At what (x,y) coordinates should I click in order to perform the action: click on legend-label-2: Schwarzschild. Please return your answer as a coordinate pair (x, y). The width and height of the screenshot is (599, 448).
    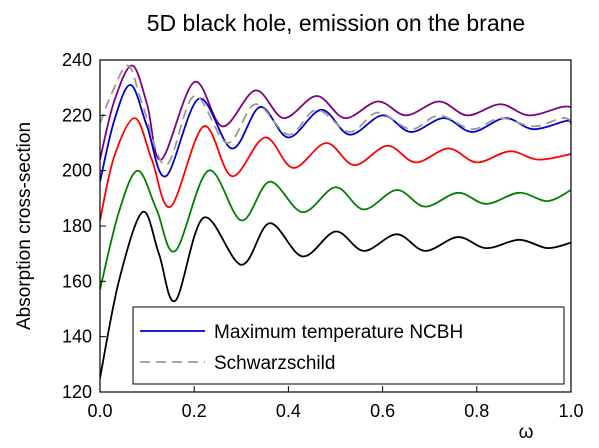
    Looking at the image, I should click on (274, 363).